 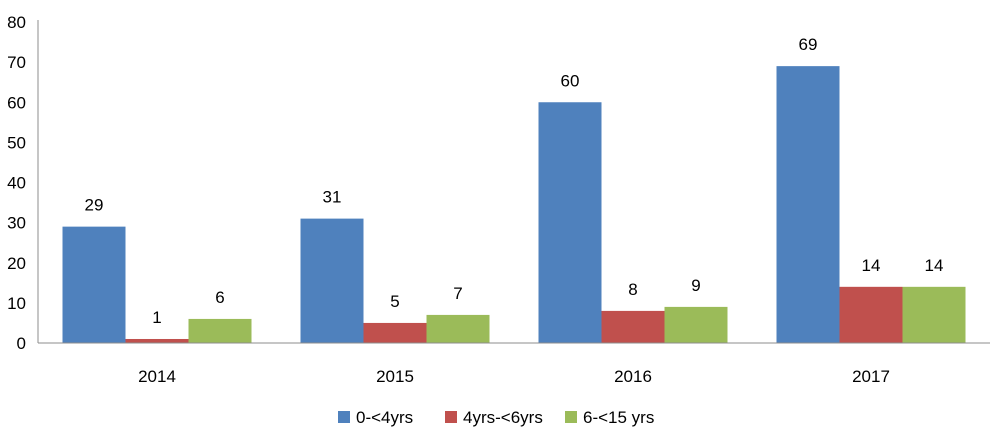 I want to click on data-label: 9, so click(x=695, y=285).